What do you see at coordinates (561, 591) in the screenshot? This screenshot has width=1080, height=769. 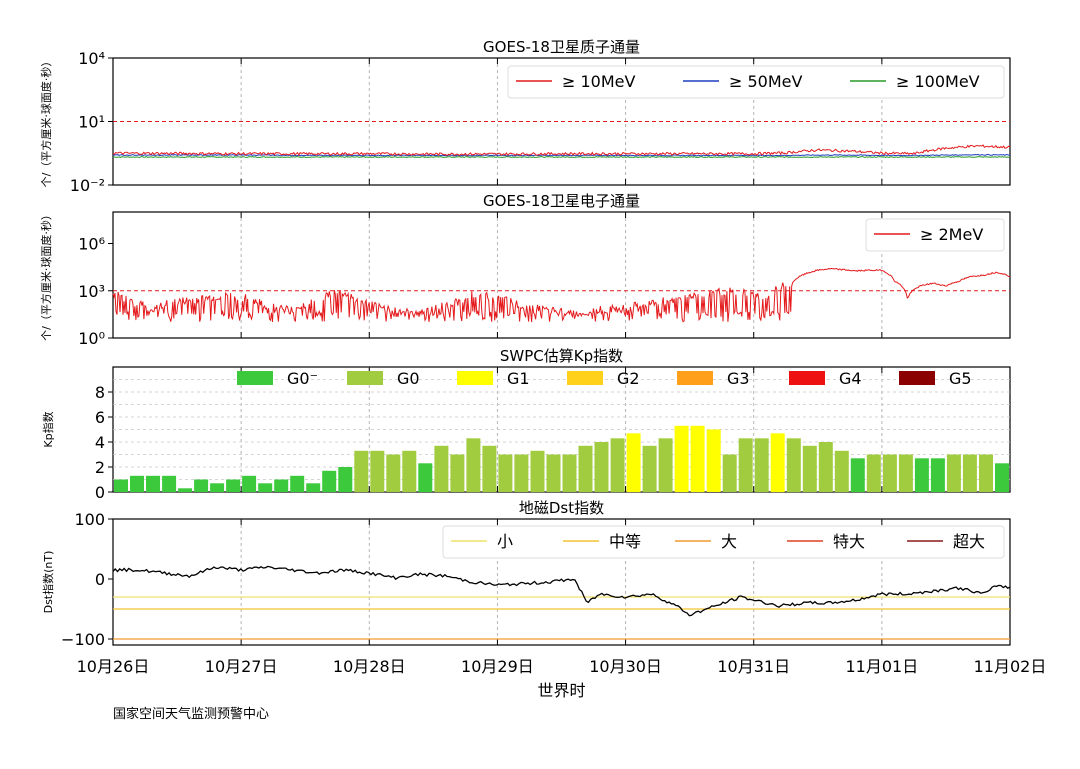 I see `dst-series-line` at bounding box center [561, 591].